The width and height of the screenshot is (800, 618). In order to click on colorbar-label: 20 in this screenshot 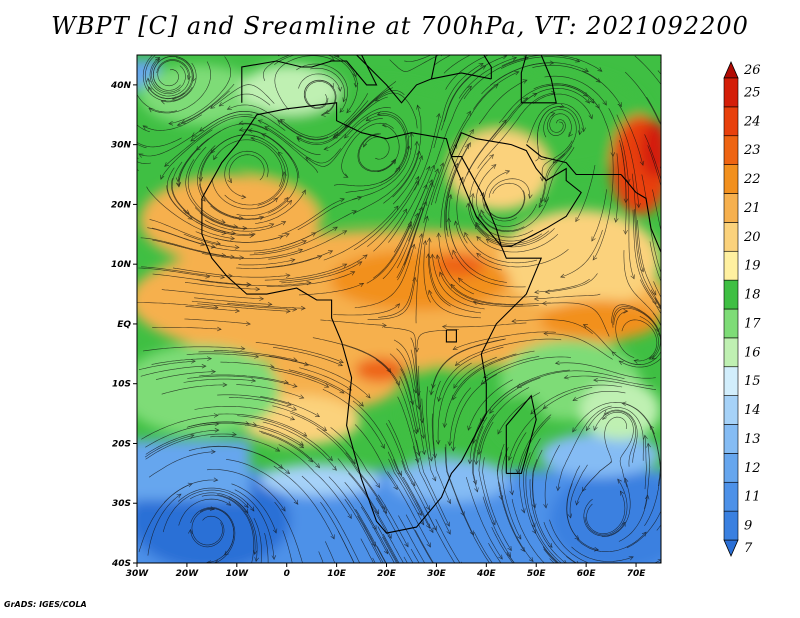, I will do `click(752, 237)`.